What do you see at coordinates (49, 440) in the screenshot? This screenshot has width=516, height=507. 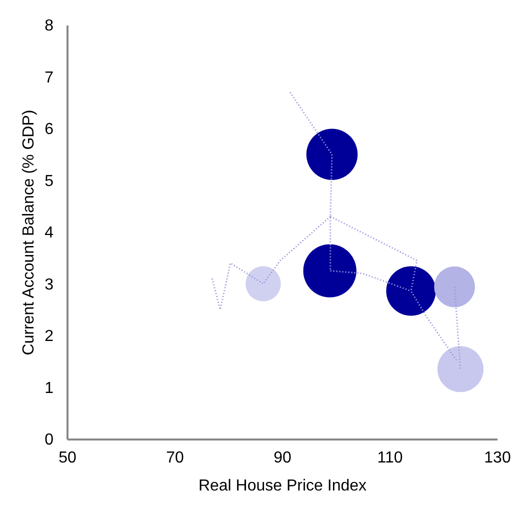 I see `y-tick-label: 0` at bounding box center [49, 440].